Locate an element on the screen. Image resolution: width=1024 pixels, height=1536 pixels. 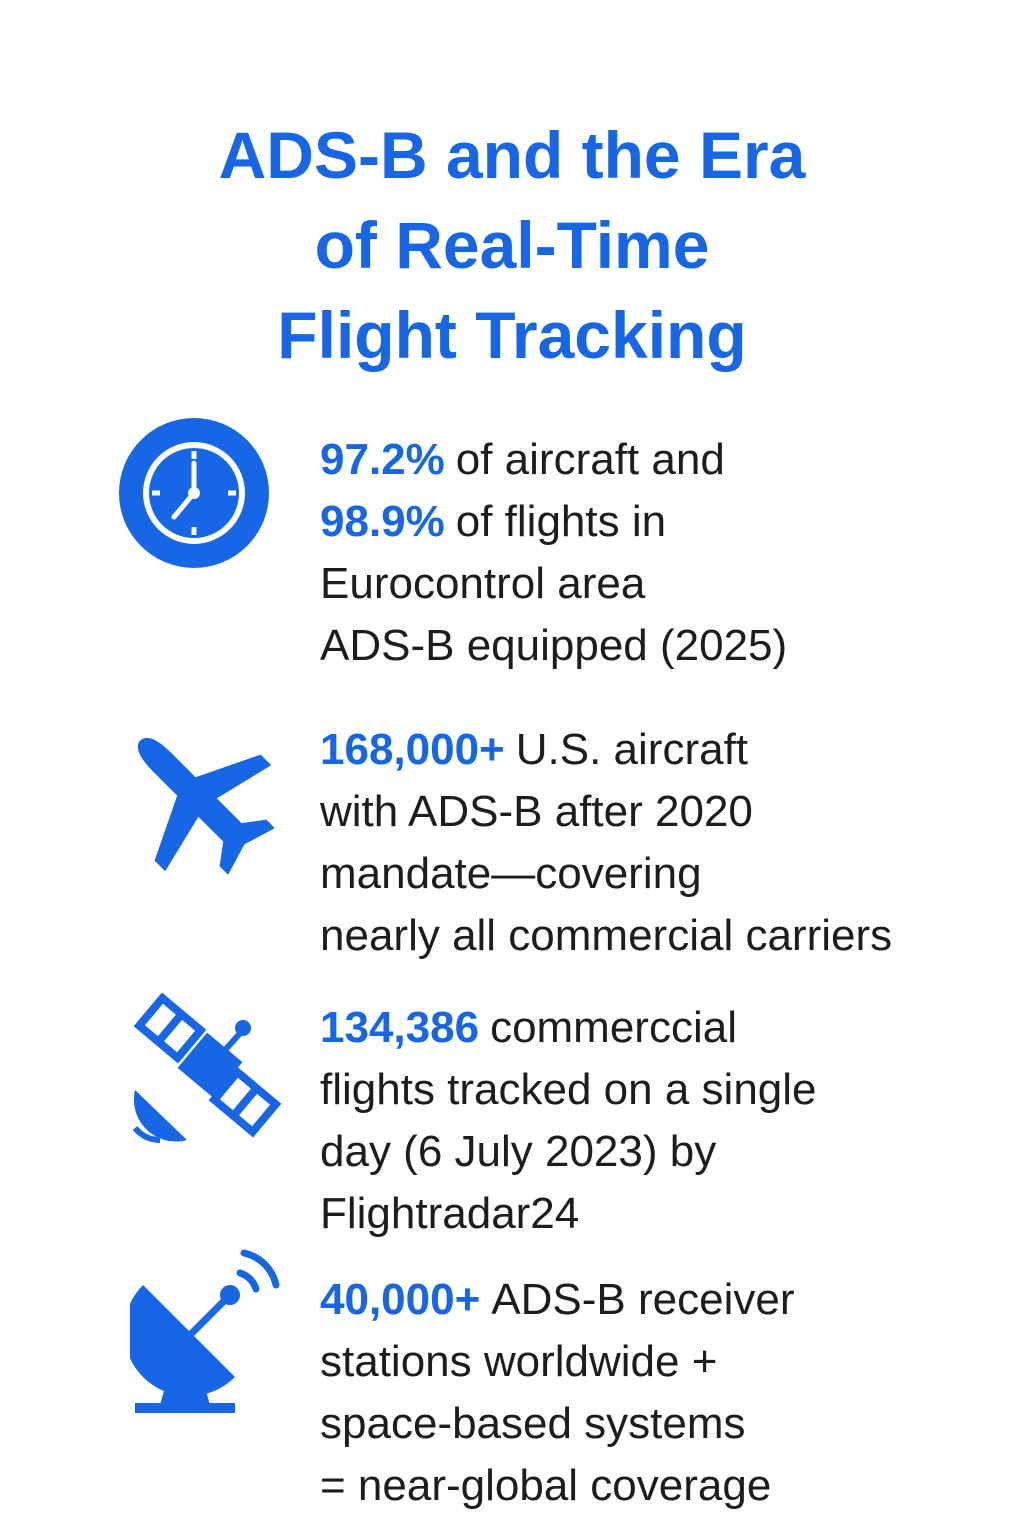
satellite-icon is located at coordinates (207, 1067).